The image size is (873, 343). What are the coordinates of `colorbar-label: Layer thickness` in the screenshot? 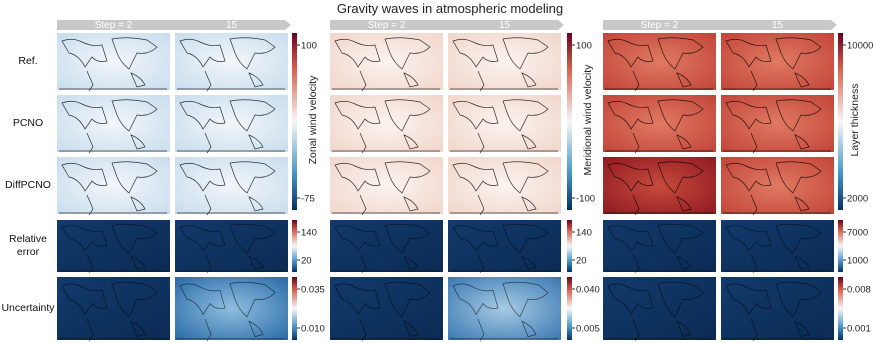 It's located at (855, 120).